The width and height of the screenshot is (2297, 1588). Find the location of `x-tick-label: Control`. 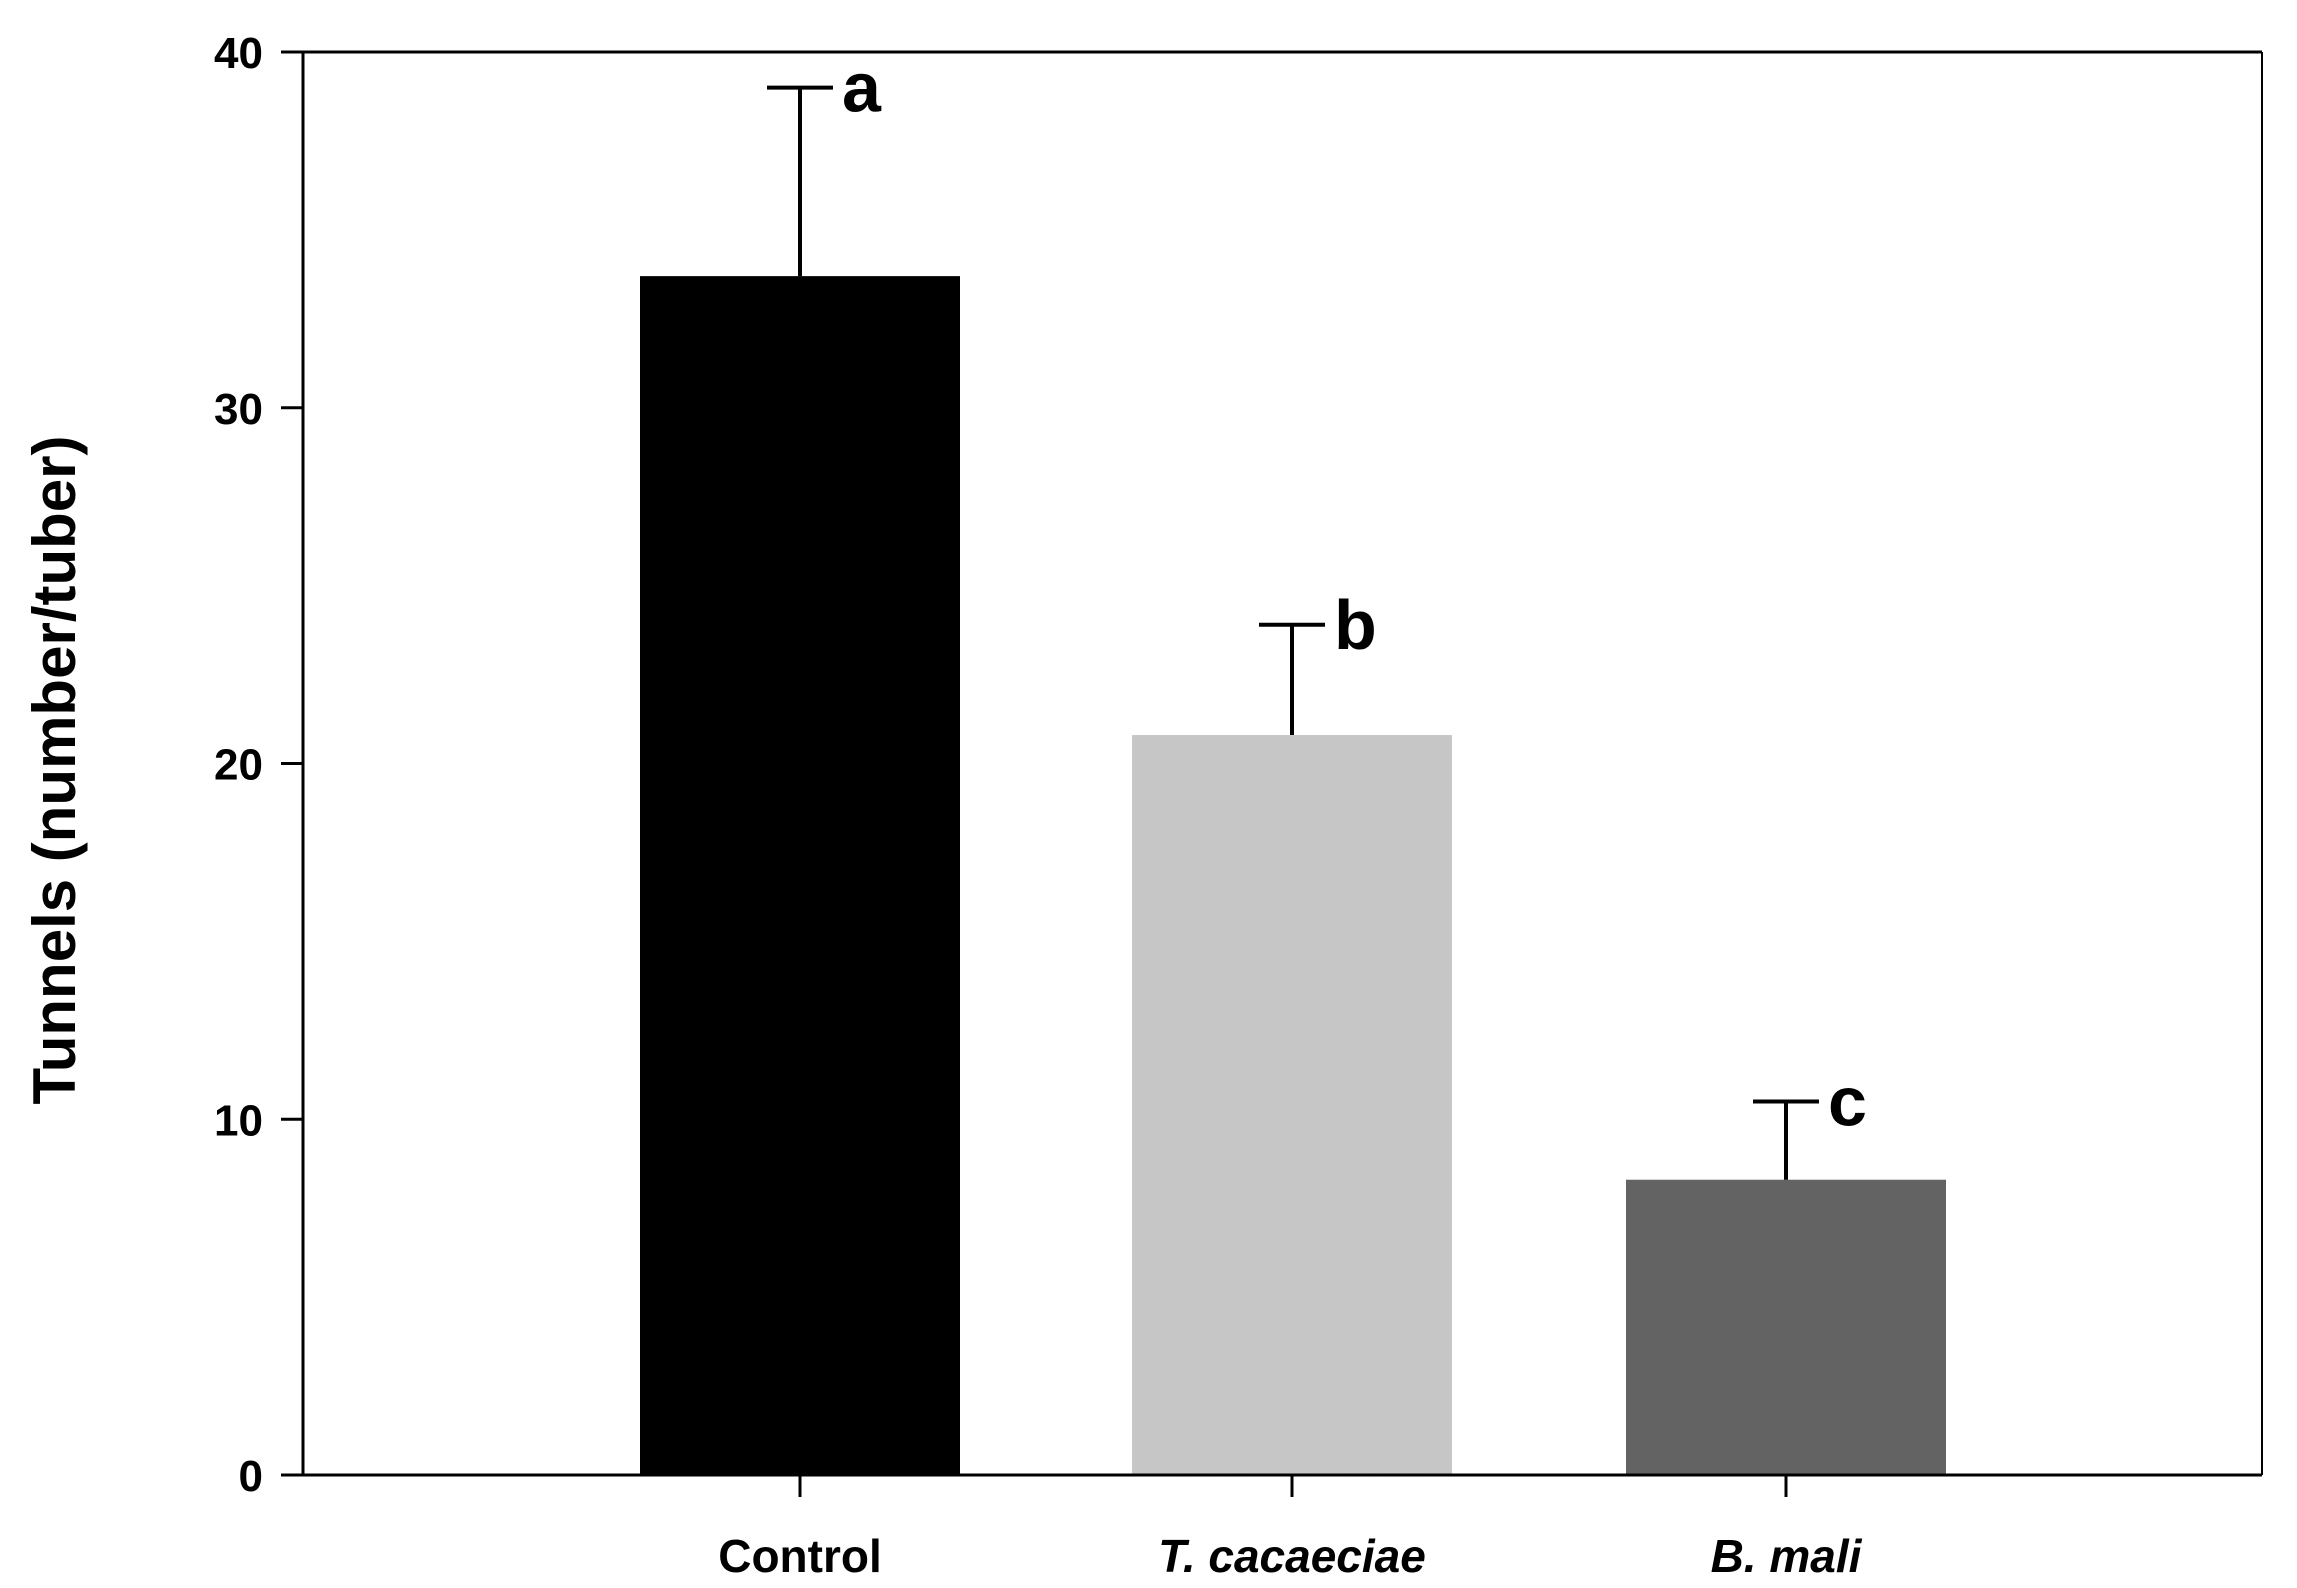

x-tick-label: Control is located at coordinates (800, 1556).